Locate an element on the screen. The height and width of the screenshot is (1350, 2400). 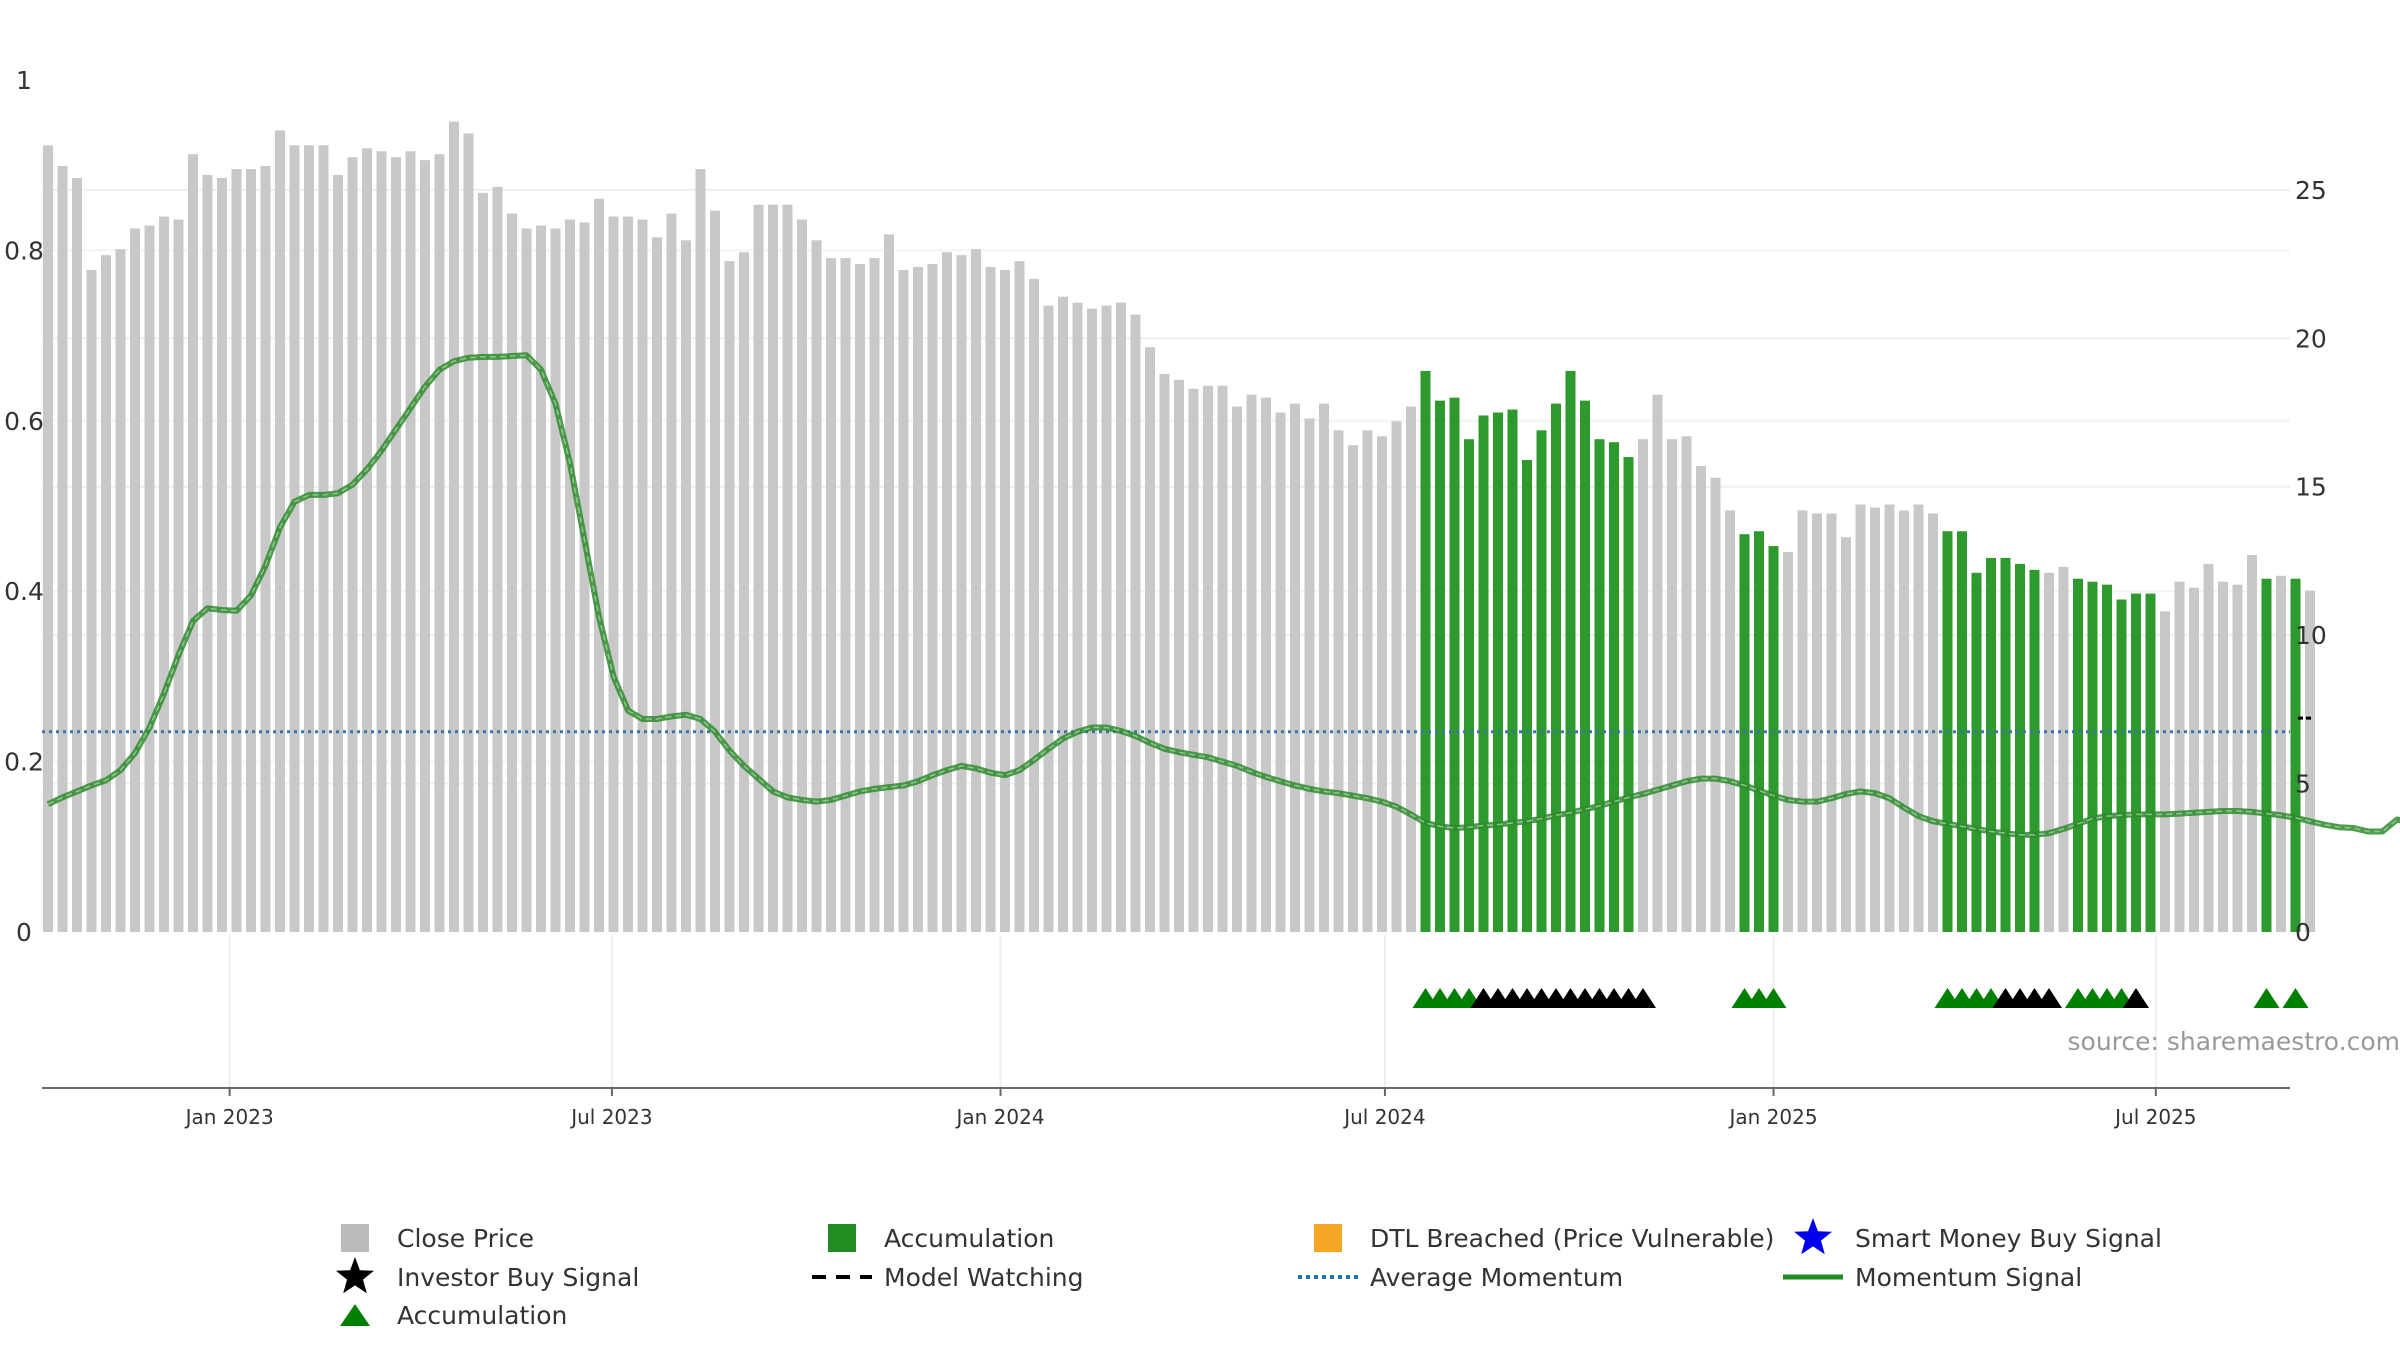
x-tick-label: Jan 2025 is located at coordinates (1772, 1117).